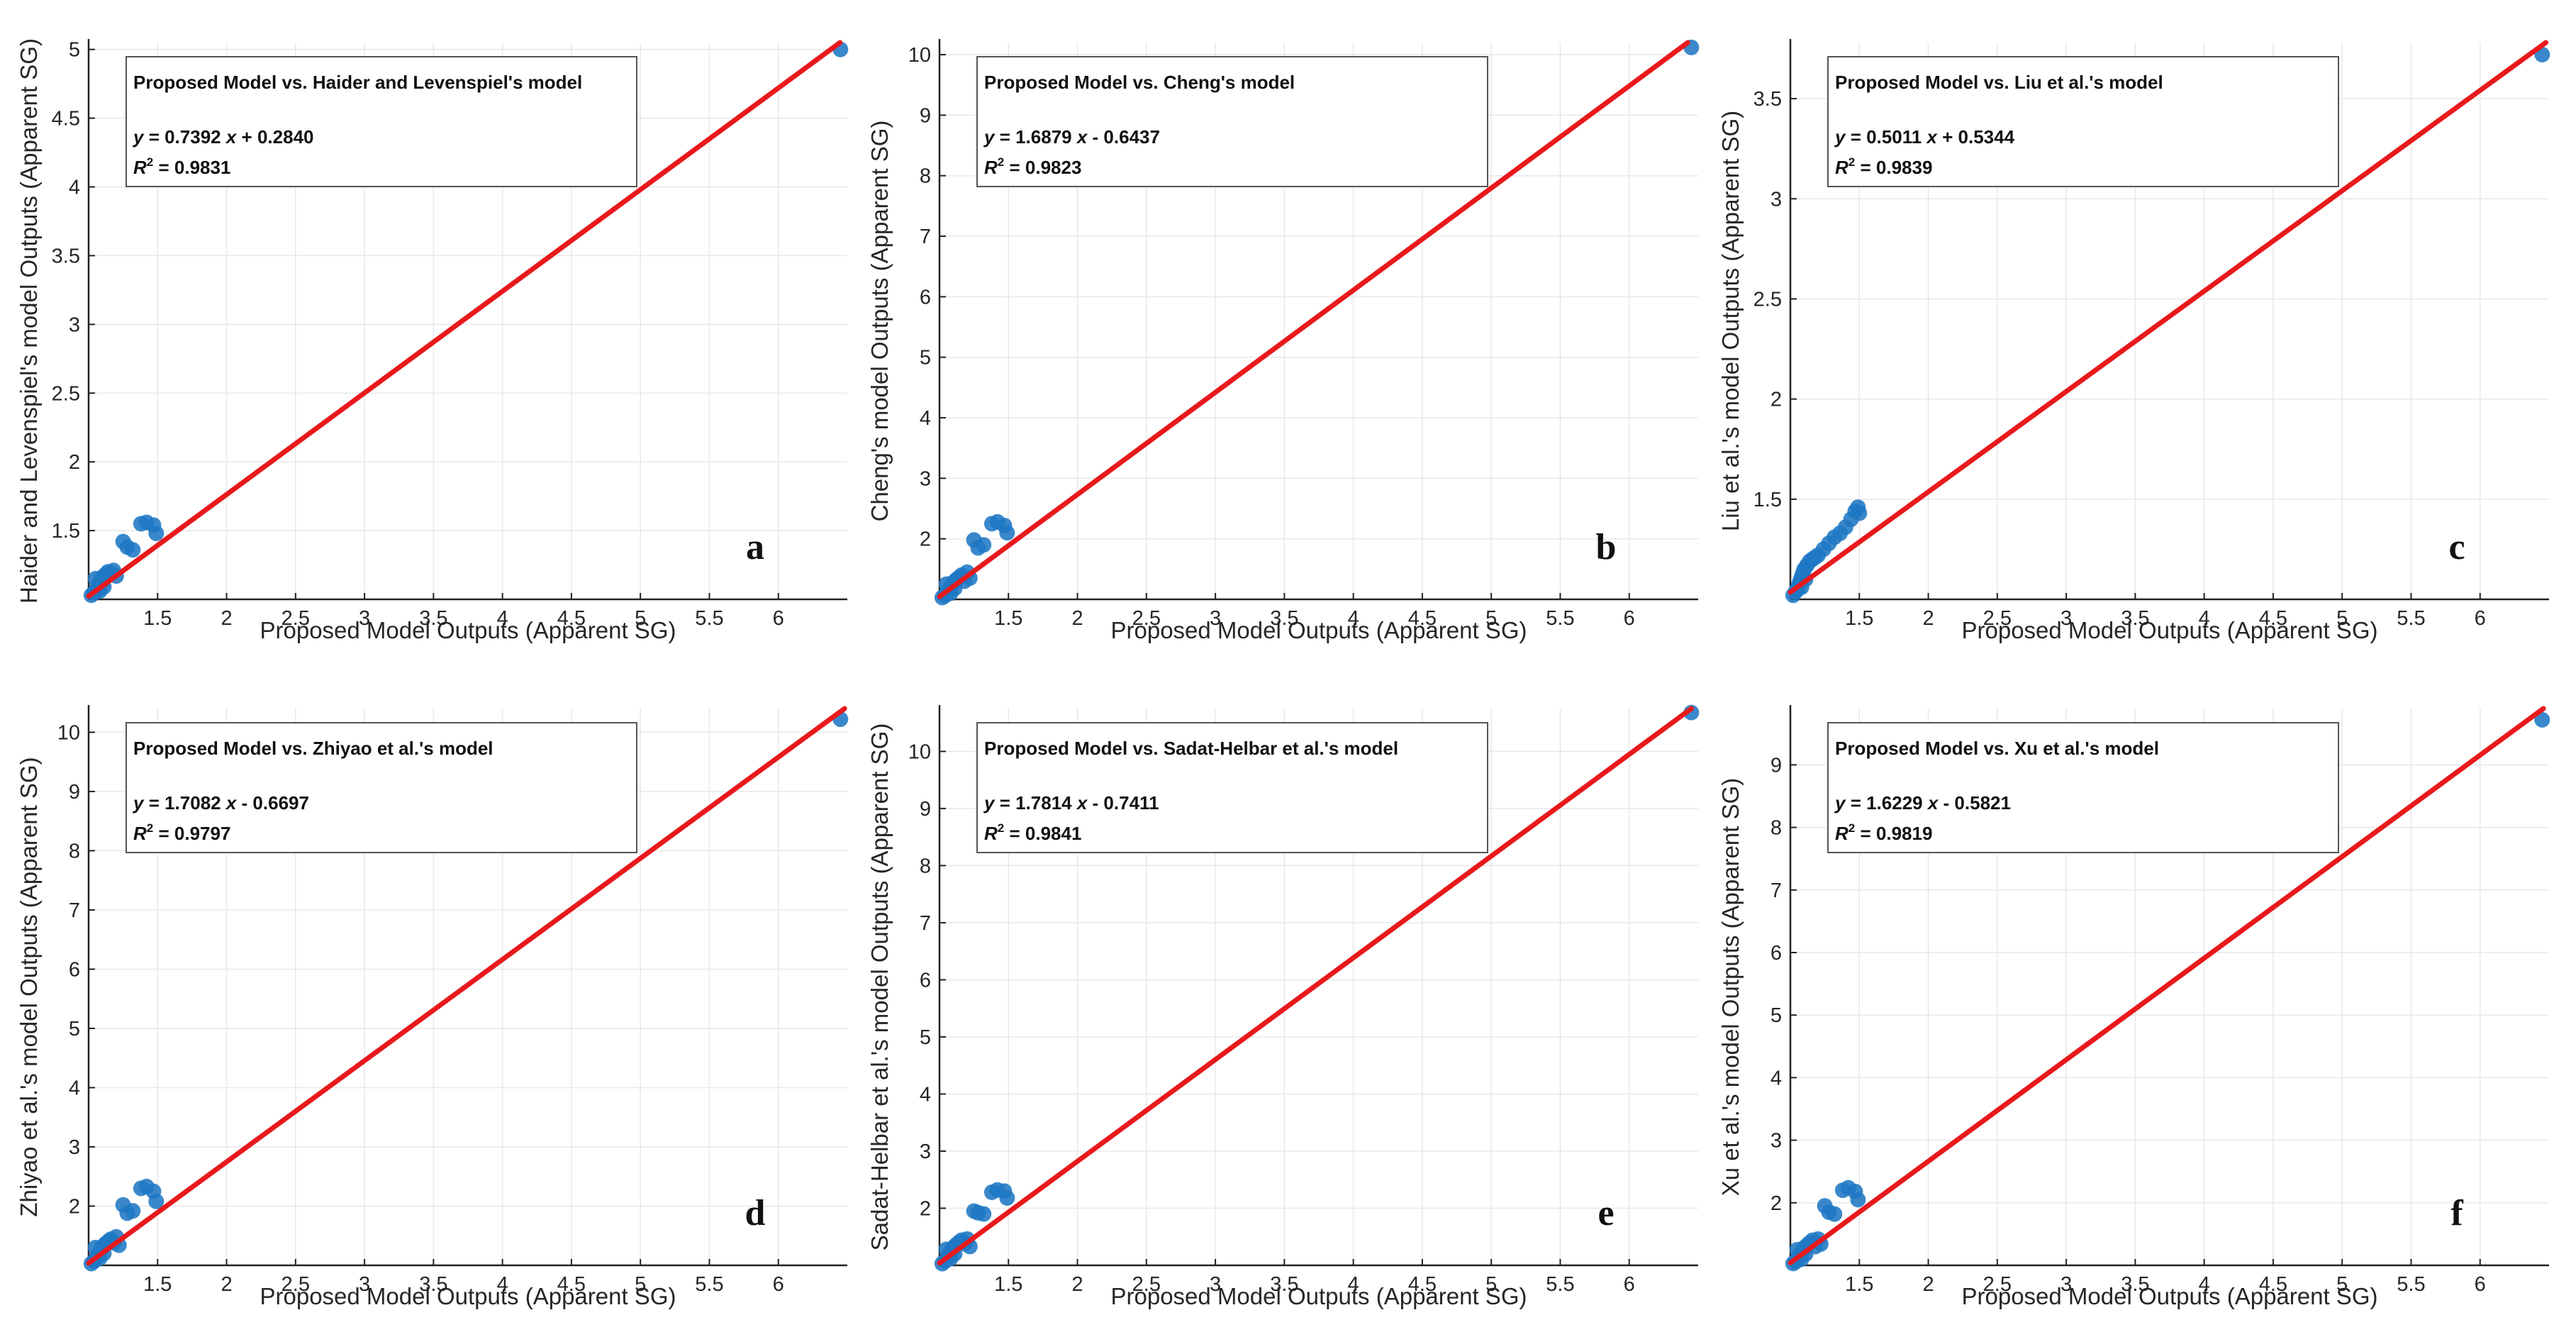 This screenshot has height=1332, width=2576. Describe the element at coordinates (1606, 547) in the screenshot. I see `panel-label: b` at that location.